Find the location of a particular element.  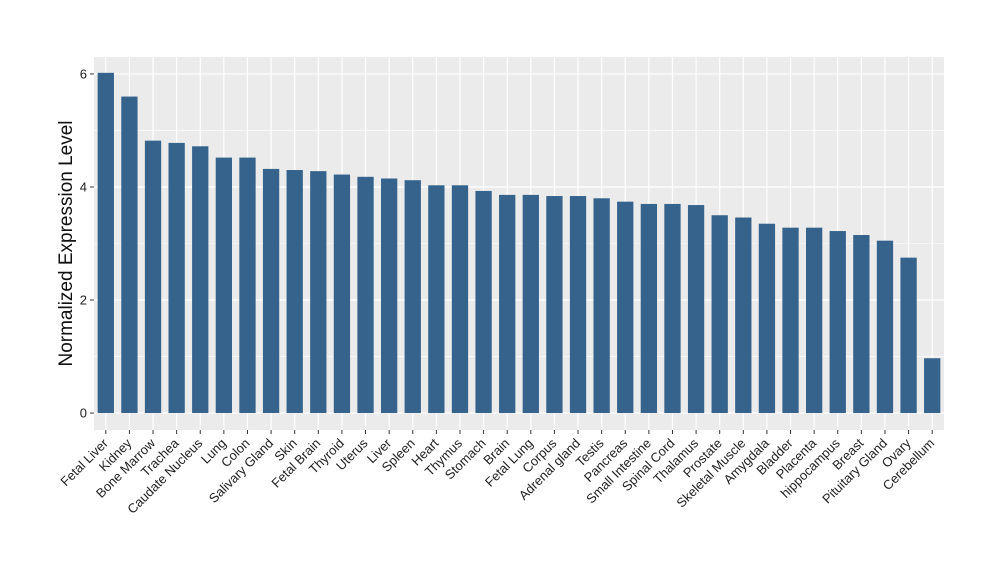

y-axis: 0 2 4 6 is located at coordinates (87, 243).